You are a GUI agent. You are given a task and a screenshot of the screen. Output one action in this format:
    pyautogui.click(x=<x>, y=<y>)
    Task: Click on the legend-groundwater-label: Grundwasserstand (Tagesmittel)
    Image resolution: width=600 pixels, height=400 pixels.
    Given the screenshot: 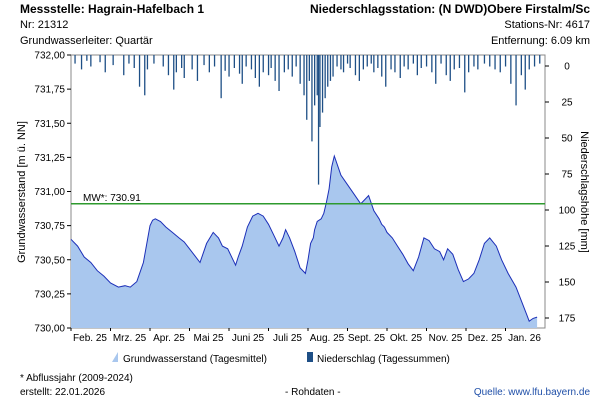 What is the action you would take?
    pyautogui.click(x=195, y=359)
    